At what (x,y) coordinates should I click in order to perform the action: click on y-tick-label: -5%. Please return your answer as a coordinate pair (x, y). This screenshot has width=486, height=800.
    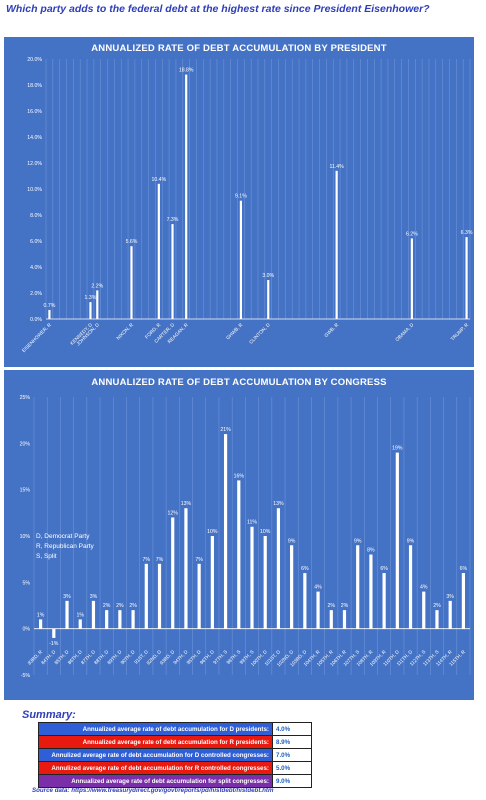
    Looking at the image, I should click on (26, 676).